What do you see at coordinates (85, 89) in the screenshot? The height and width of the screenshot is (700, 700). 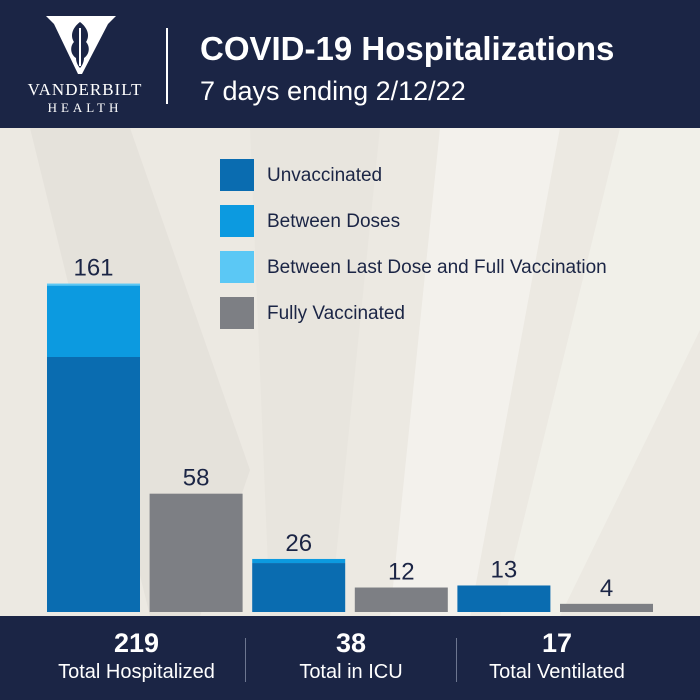 I see `brand-name: VANDERBILT` at bounding box center [85, 89].